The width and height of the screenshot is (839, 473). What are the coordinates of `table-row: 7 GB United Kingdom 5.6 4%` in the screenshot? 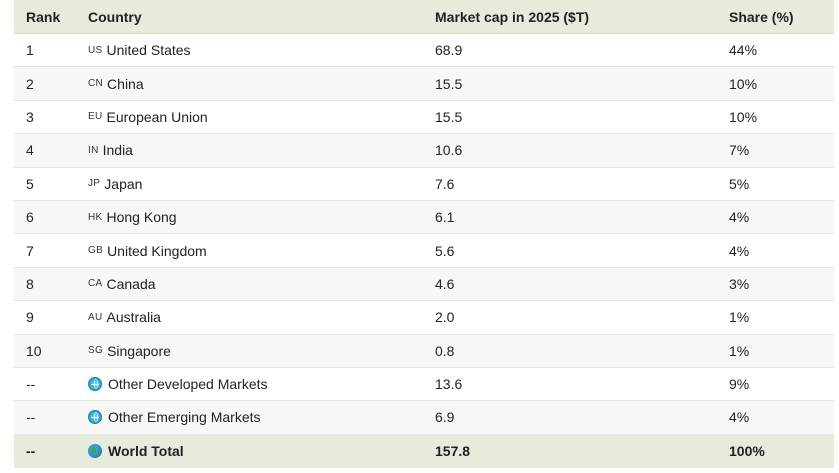 It's located at (424, 251).